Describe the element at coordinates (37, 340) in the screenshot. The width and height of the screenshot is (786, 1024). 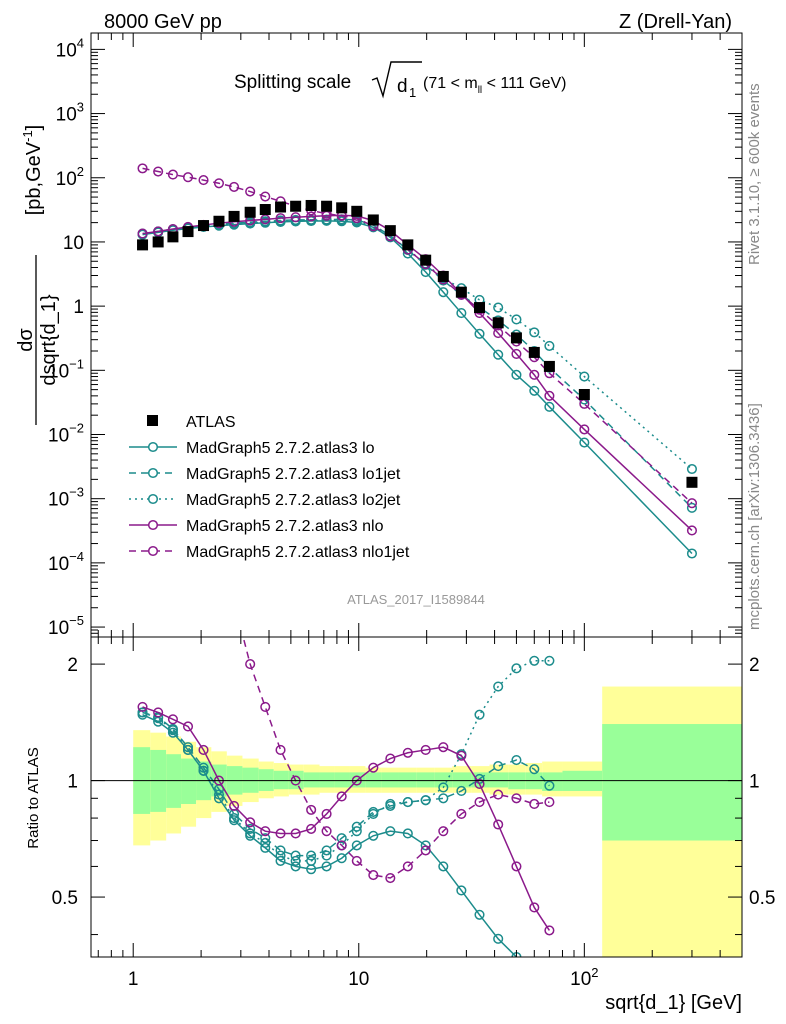
I see `y-axis-title-main: dσ dsqrt{d_1}` at that location.